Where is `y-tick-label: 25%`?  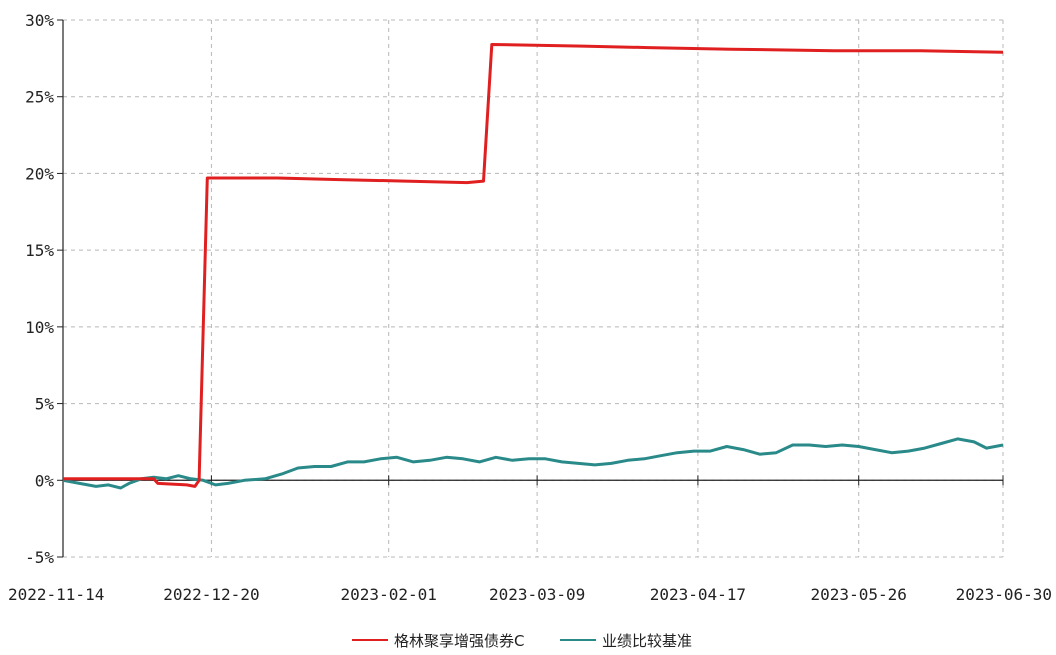
y-tick-label: 25% is located at coordinates (39, 97).